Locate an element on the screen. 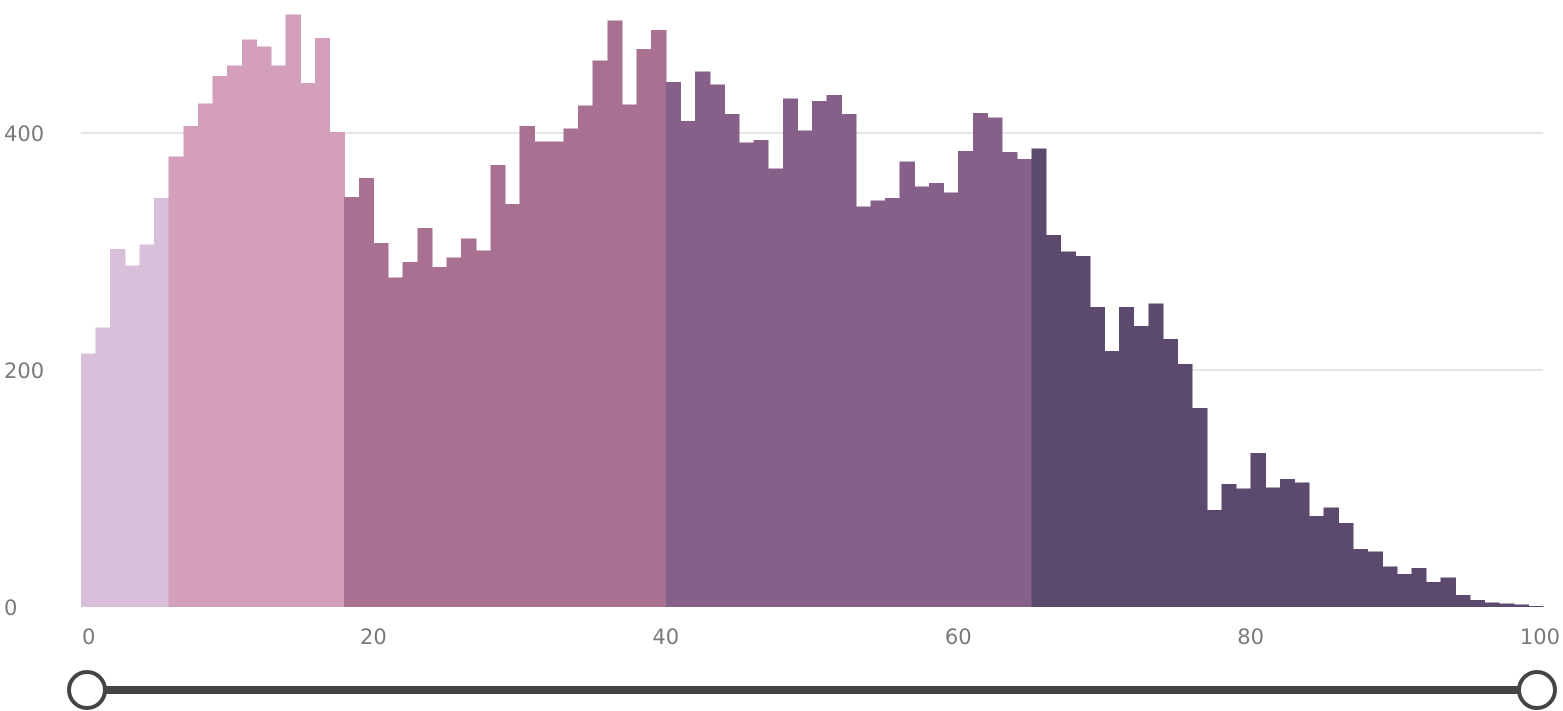 This screenshot has width=1563, height=711. x-tick-label: 60 is located at coordinates (958, 637).